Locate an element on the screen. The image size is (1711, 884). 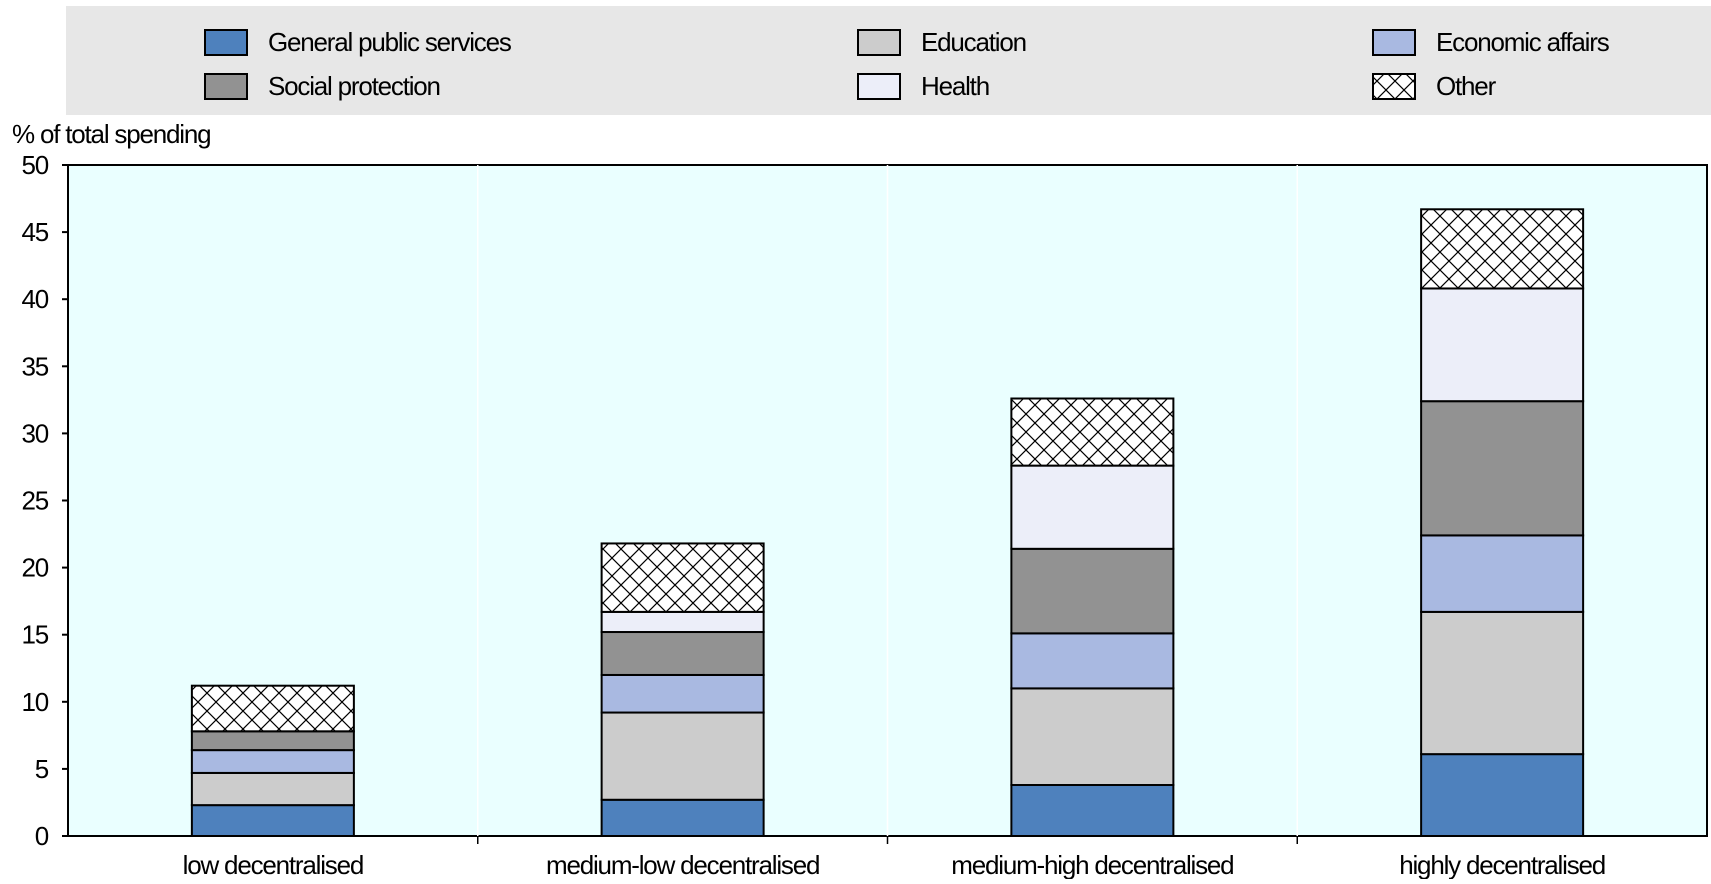
y-tick-label: 50 is located at coordinates (34, 165).